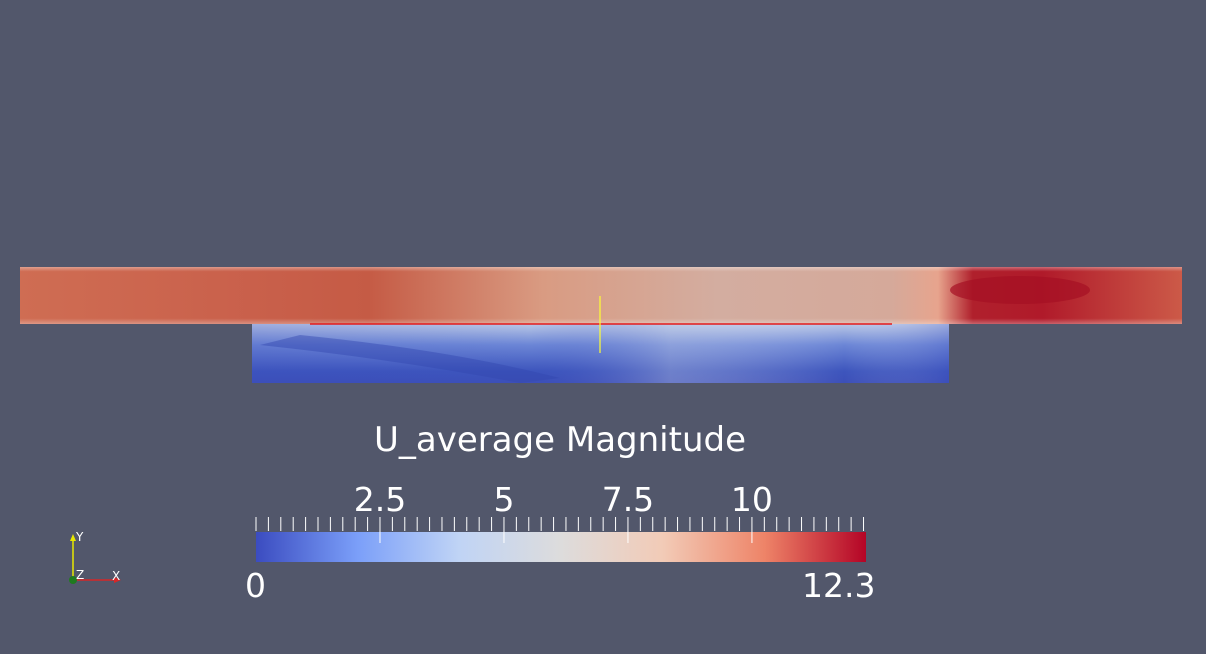  I want to click on axis-z-label: Z, so click(80, 575).